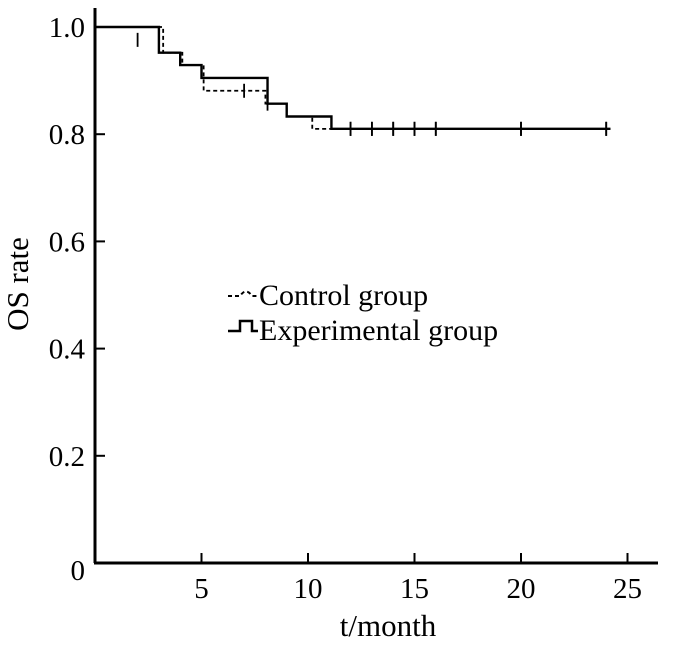 This screenshot has width=700, height=646. Describe the element at coordinates (17, 284) in the screenshot. I see `y-axis-title: OS rate` at that location.